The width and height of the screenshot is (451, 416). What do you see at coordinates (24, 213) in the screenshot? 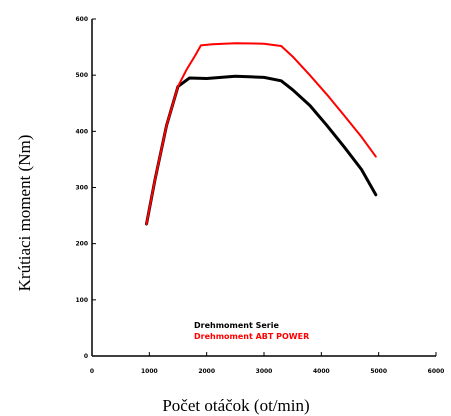
I see `y-axis-title: Krútiaci moment (Nm)` at bounding box center [24, 213].